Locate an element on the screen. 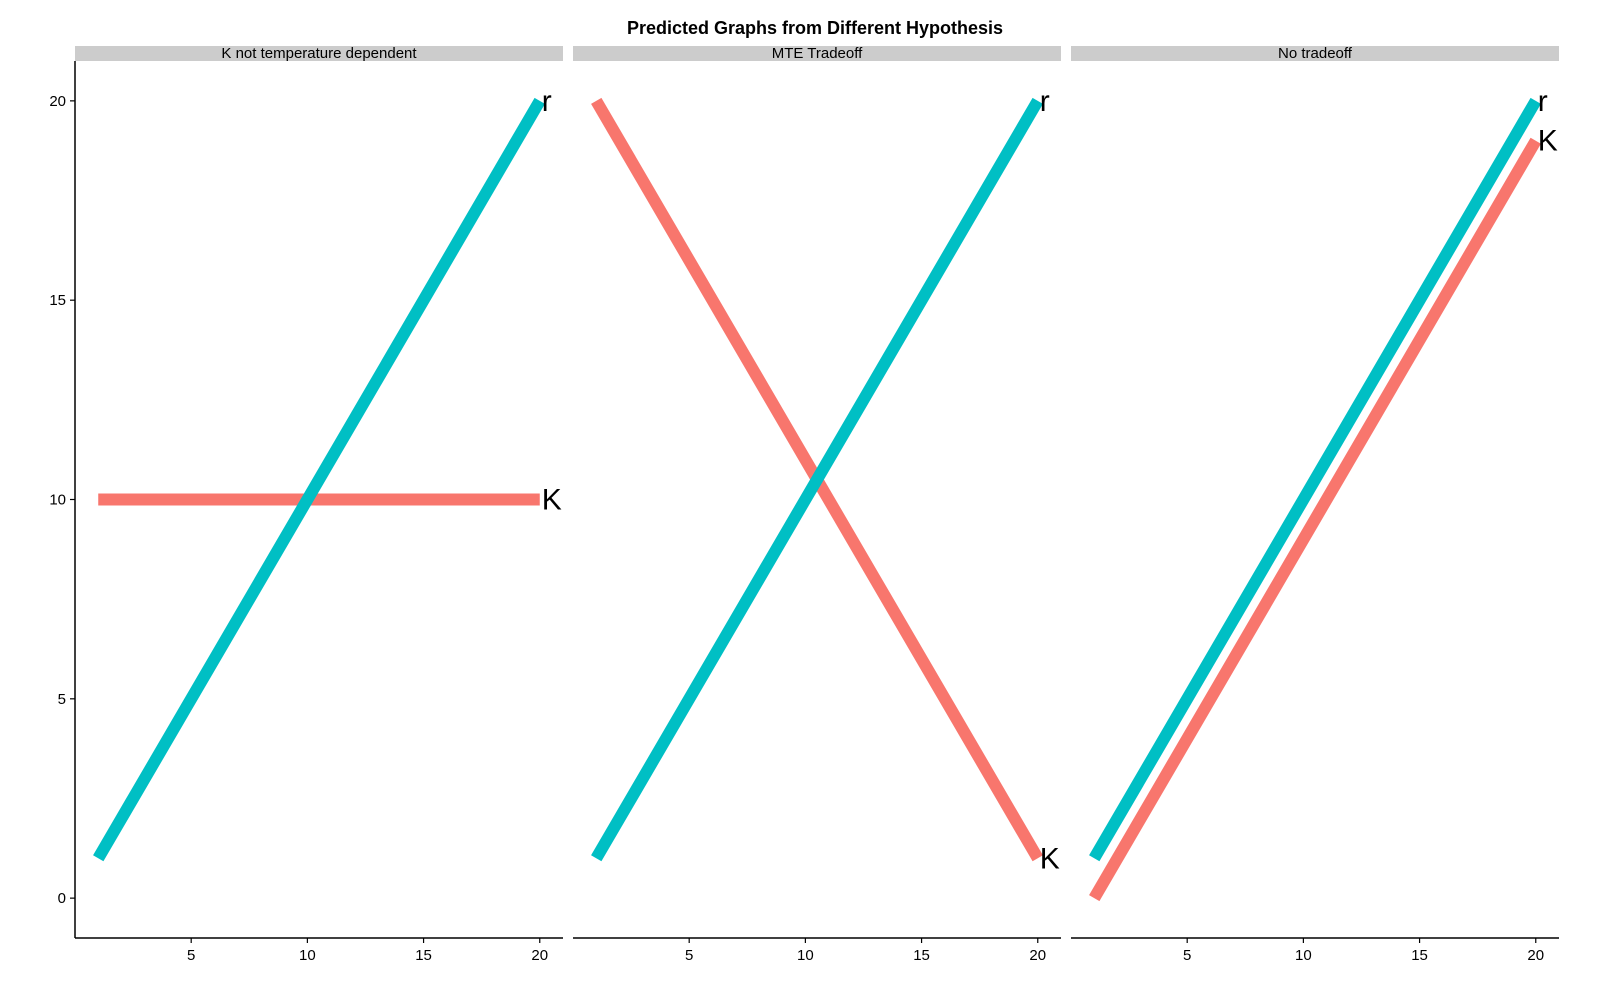  y-tick-label: 0 is located at coordinates (62, 898).